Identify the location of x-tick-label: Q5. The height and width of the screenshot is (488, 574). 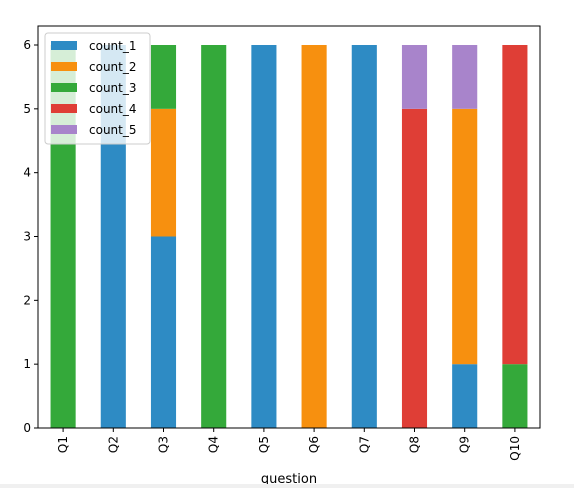
(264, 444).